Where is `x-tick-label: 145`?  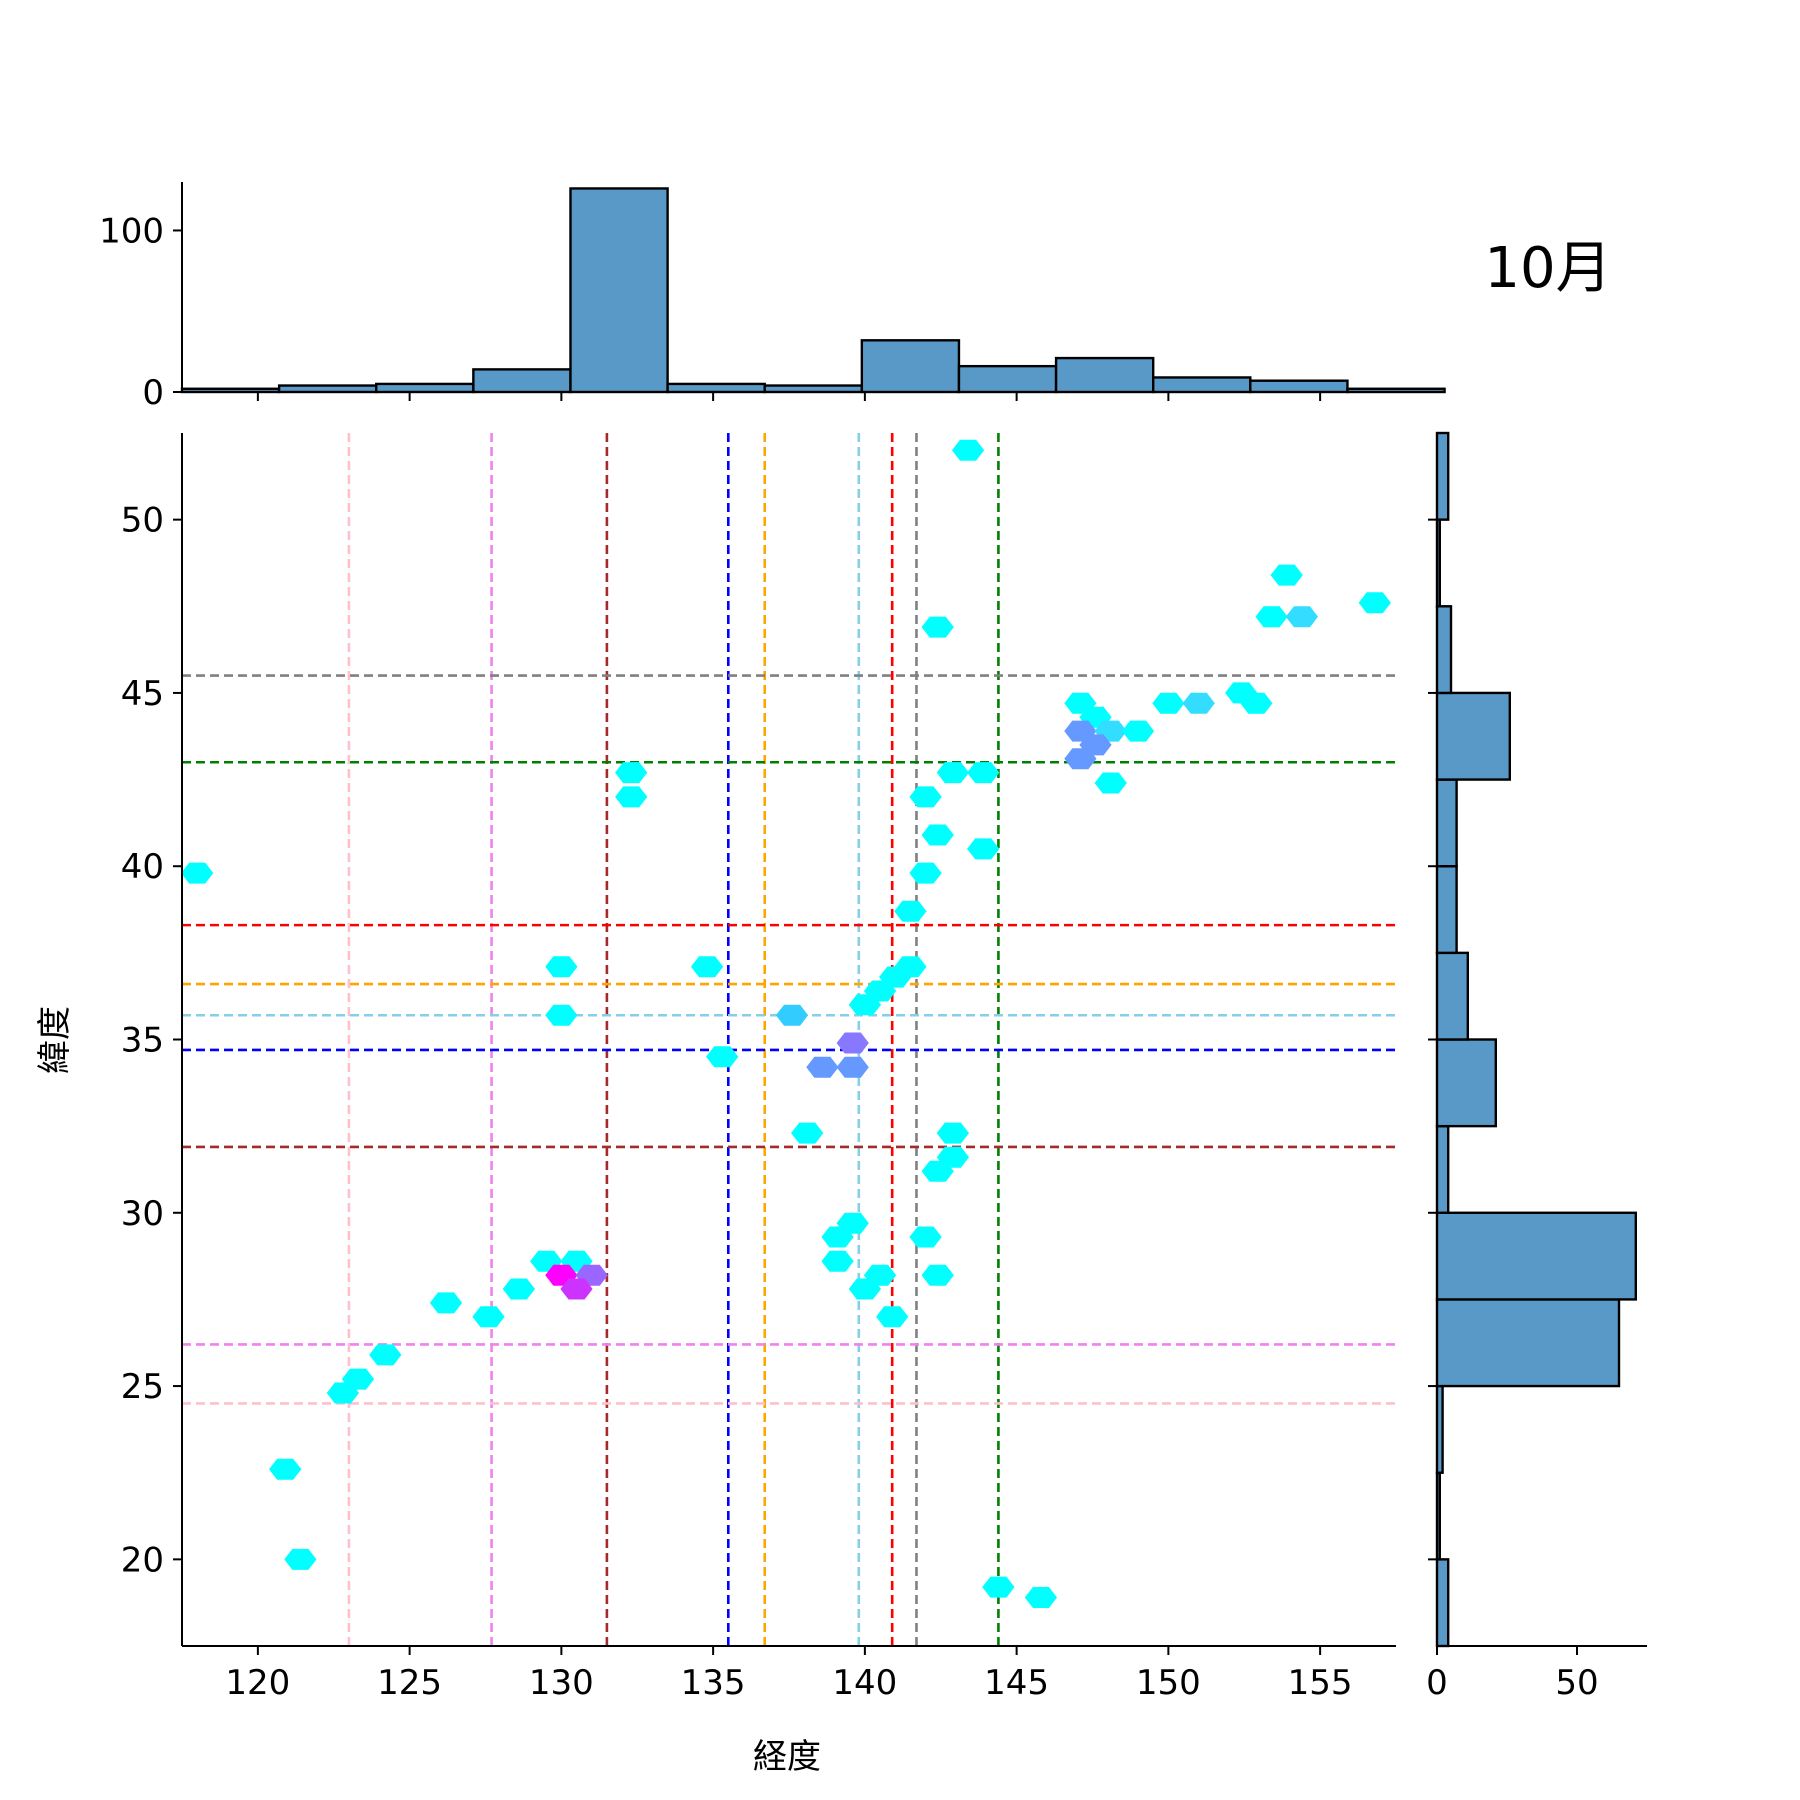
x-tick-label: 145 is located at coordinates (1016, 1683).